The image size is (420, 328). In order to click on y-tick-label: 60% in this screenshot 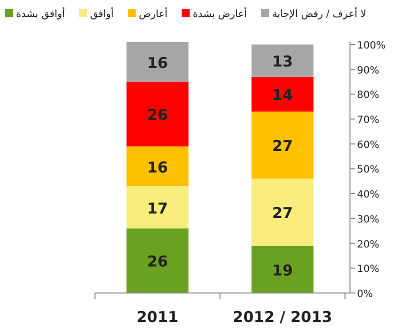, I will do `click(368, 145)`.